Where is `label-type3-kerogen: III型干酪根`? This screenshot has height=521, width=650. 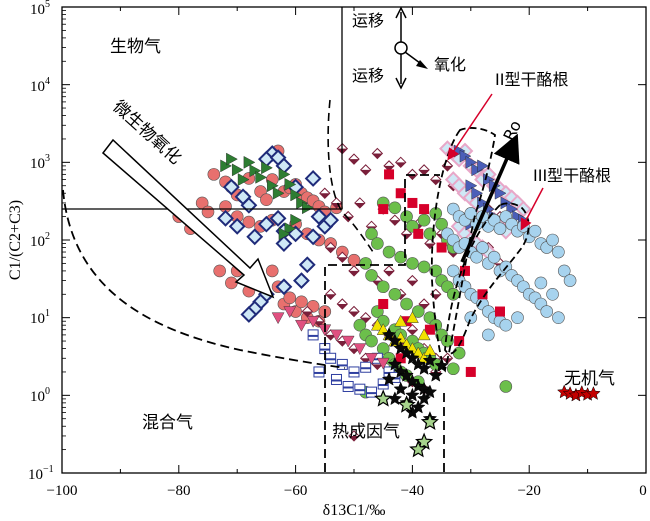
label-type3-kerogen: III型干酪根 is located at coordinates (572, 175).